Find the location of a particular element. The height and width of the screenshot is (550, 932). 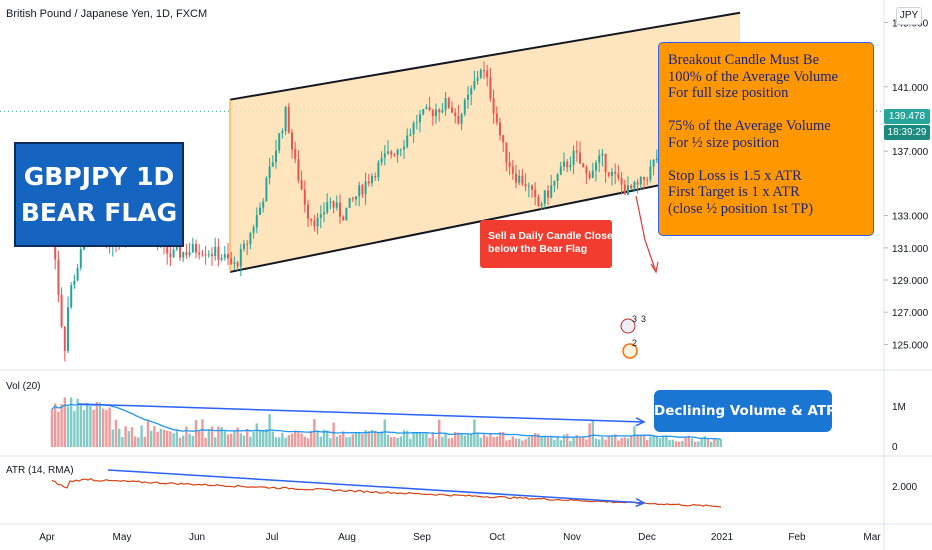

rules-line: For full size position is located at coordinates (728, 93).